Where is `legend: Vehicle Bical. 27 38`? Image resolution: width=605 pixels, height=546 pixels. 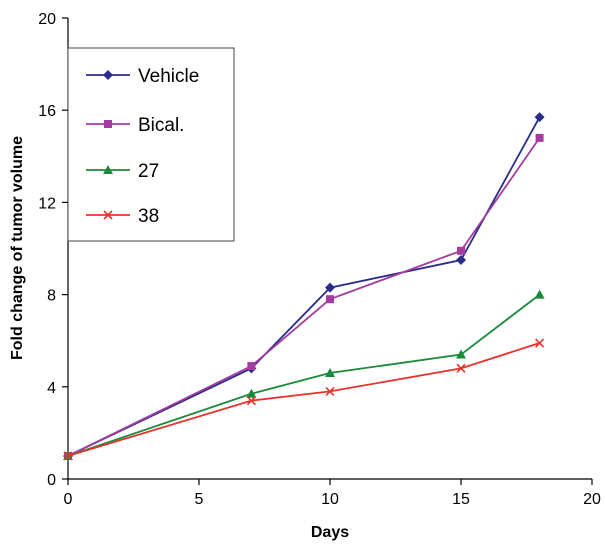
legend: Vehicle Bical. 27 38 is located at coordinates (151, 144).